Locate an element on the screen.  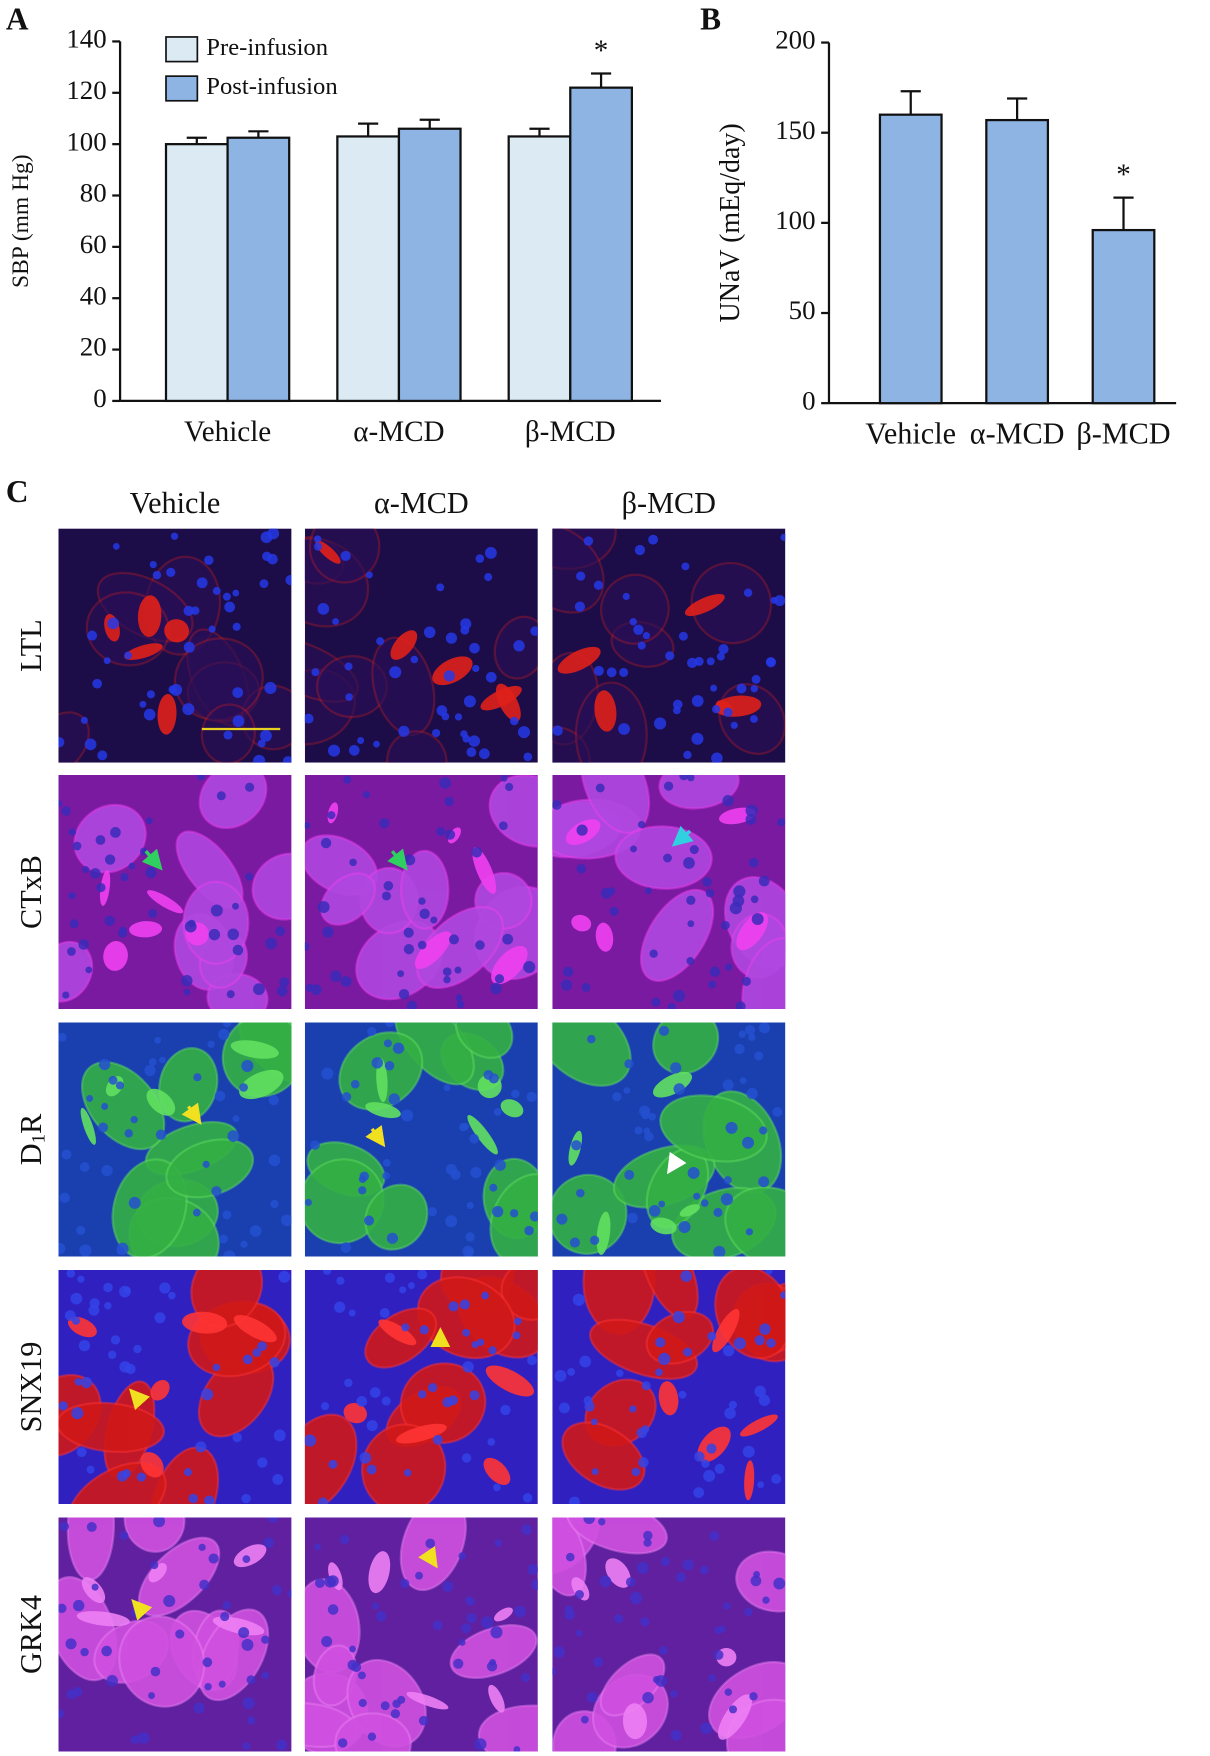
y-tick-label: 80 is located at coordinates (93, 193).